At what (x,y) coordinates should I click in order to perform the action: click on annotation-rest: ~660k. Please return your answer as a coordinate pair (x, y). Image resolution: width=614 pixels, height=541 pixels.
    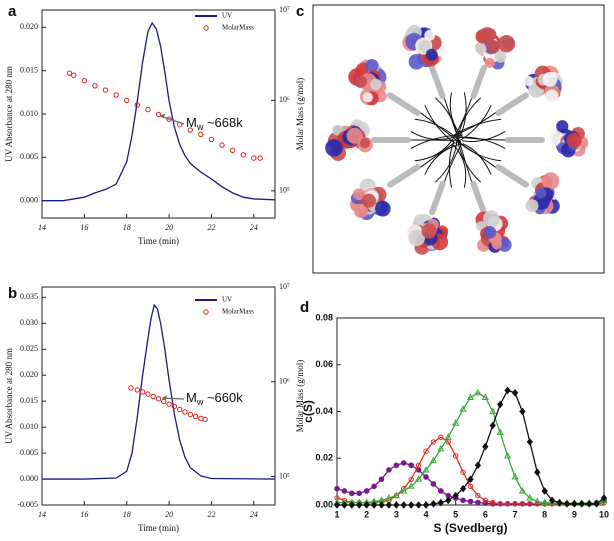
    Looking at the image, I should click on (223, 397).